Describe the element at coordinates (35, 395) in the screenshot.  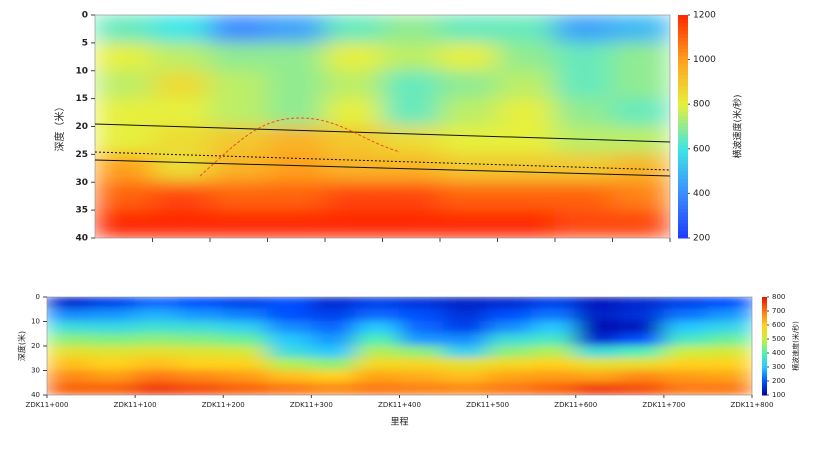
I see `y-tick-label: 40` at that location.